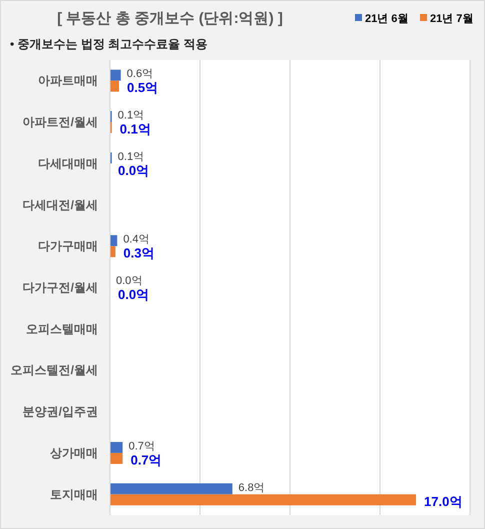 Image resolution: width=485 pixels, height=529 pixels. I want to click on data-label: 6.8억, so click(251, 488).